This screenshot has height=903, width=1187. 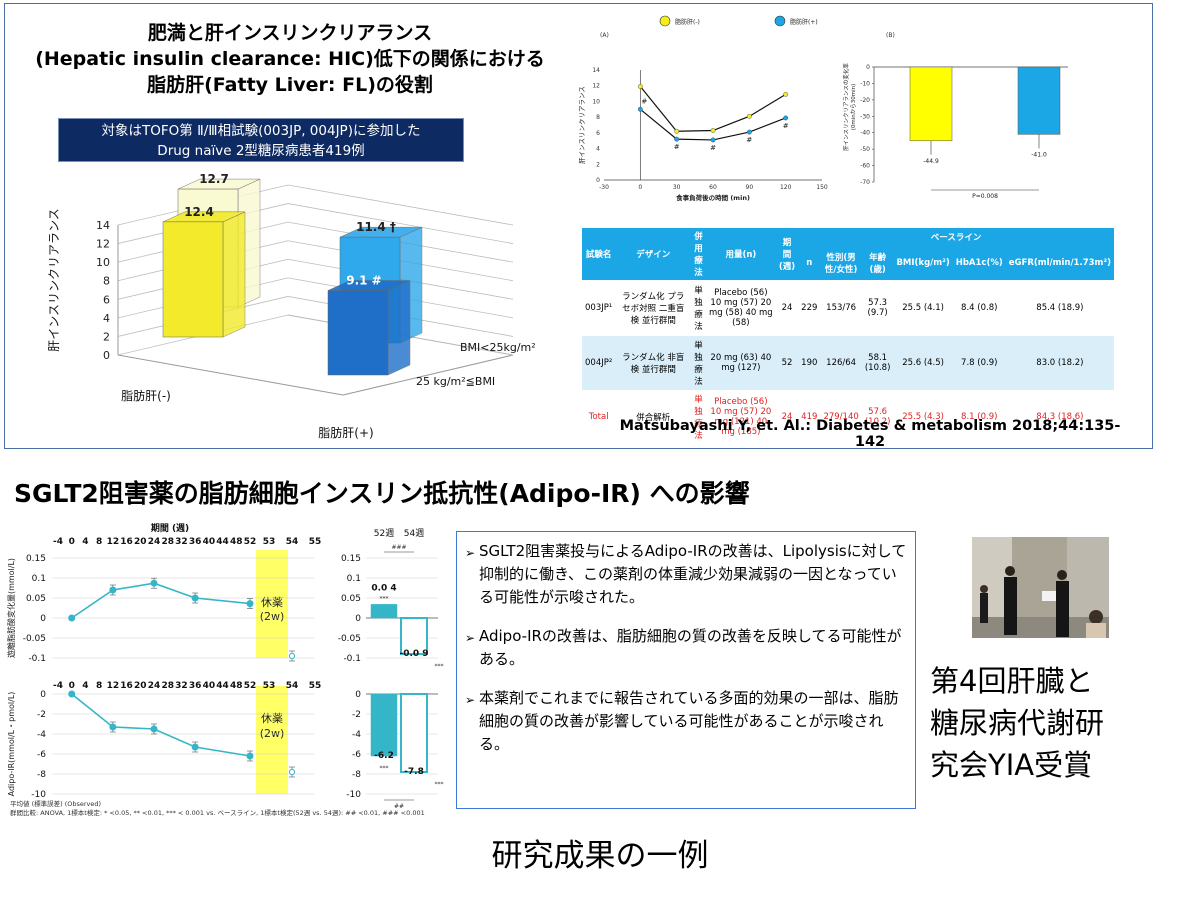 I want to click on x-tick-label: 52, so click(x=250, y=686).